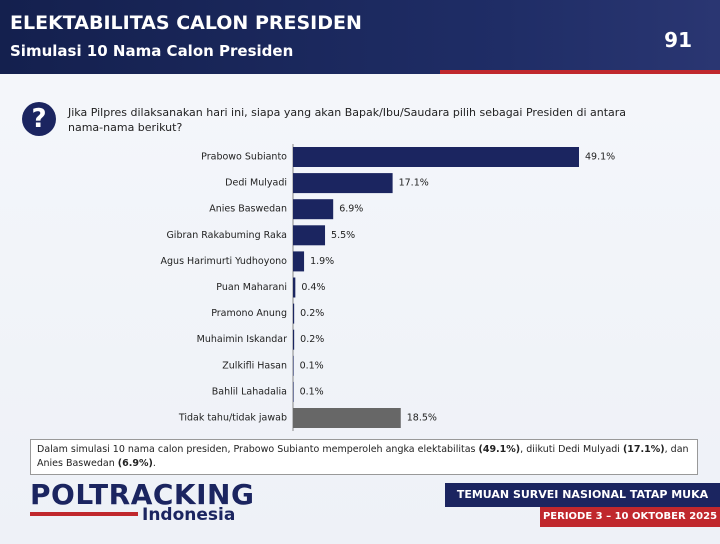 The height and width of the screenshot is (544, 720). Describe the element at coordinates (152, 51) in the screenshot. I see `subtitle: Simulasi 10 Nama Calon Presiden` at that location.